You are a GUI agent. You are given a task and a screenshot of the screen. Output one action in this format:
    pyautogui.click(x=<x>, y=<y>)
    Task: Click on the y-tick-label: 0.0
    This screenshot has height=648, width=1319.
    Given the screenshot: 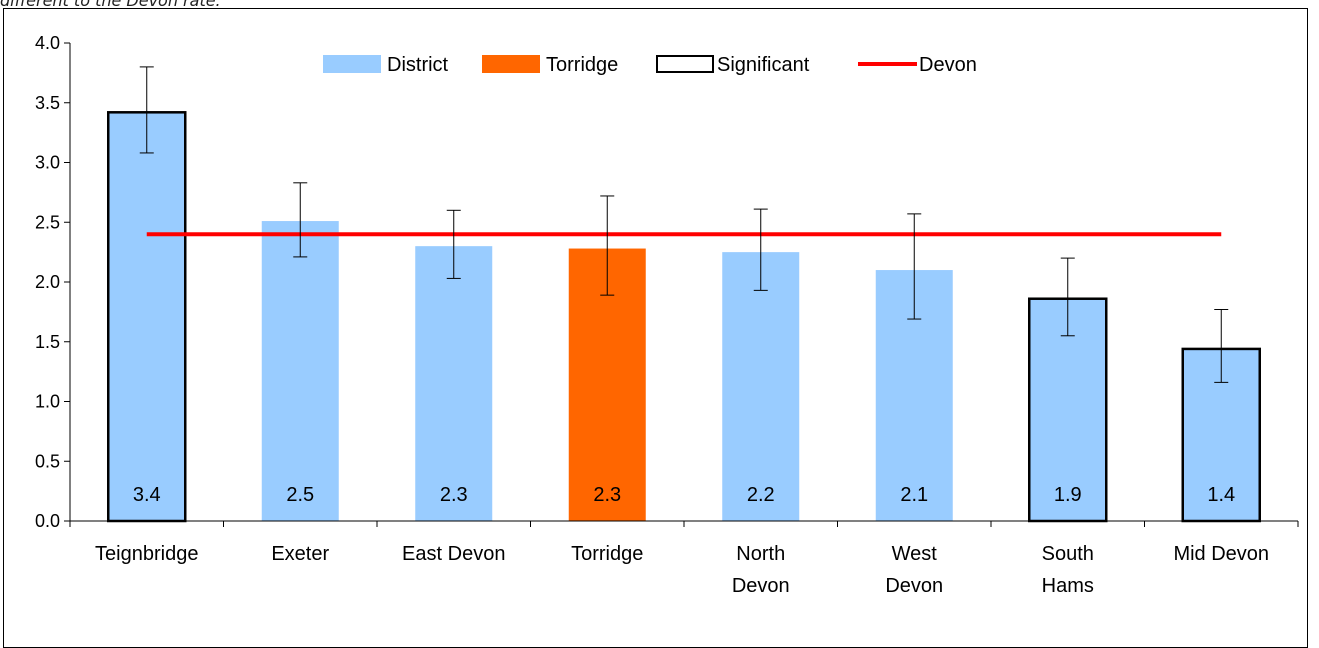 What is the action you would take?
    pyautogui.click(x=47, y=521)
    